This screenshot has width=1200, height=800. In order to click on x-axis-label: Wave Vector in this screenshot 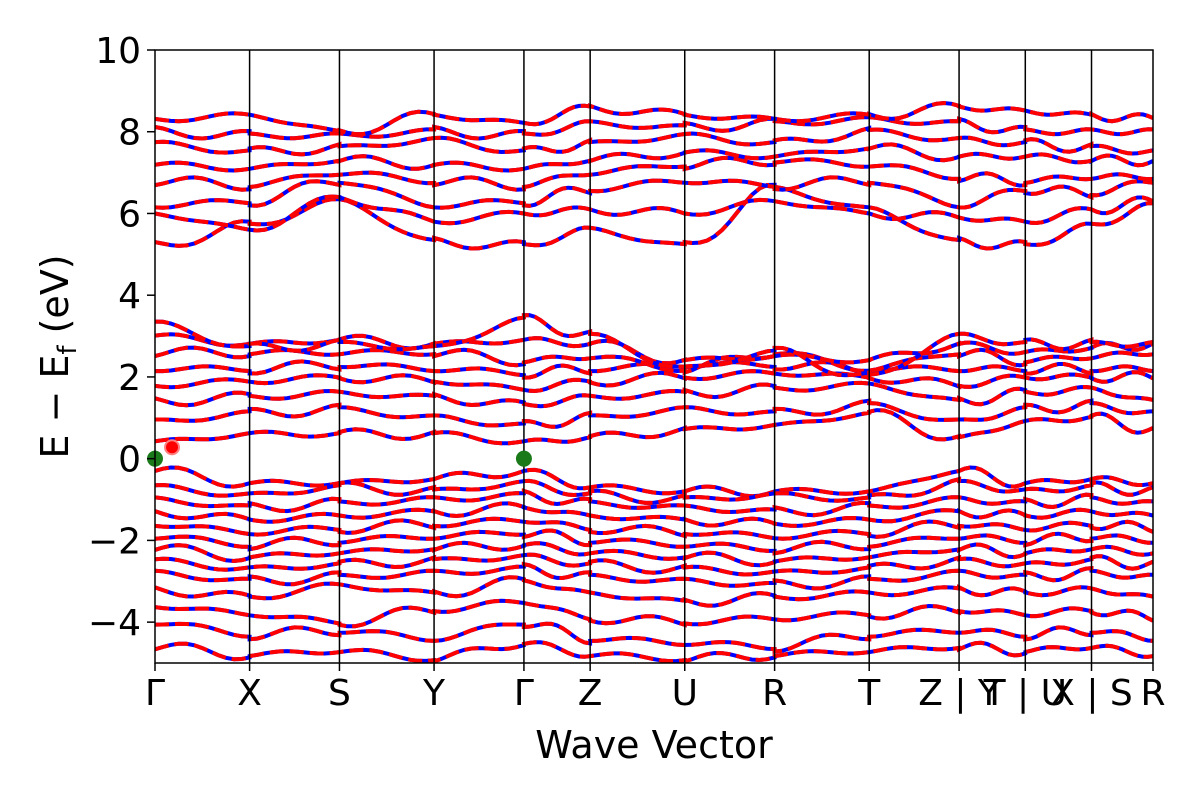, I will do `click(654, 745)`.